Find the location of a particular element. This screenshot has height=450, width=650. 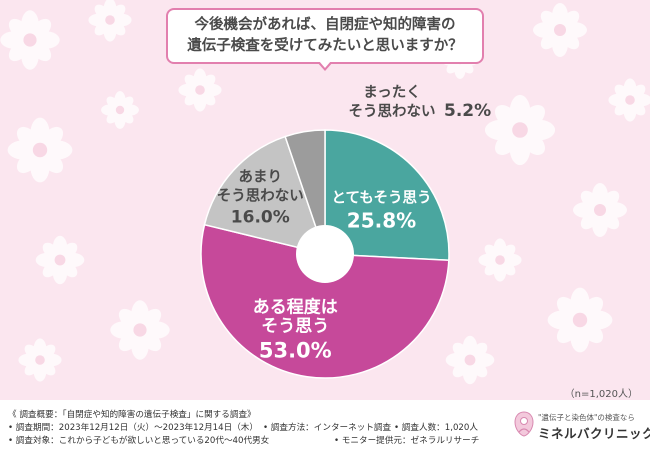

slice-label-not-at-all-line-1: まったく is located at coordinates (391, 92).